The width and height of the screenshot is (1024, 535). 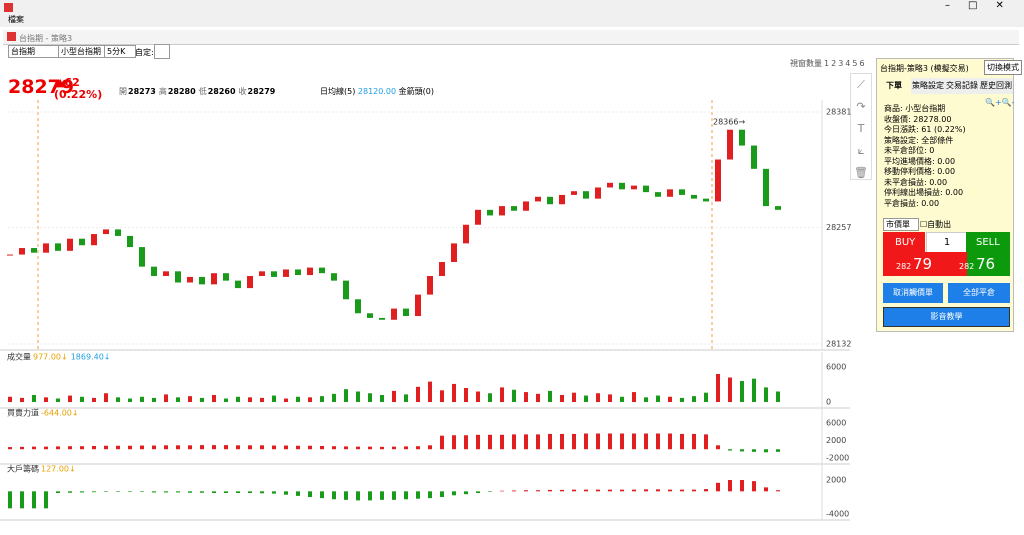 What do you see at coordinates (848, 63) in the screenshot?
I see `window-count-option: 4` at bounding box center [848, 63].